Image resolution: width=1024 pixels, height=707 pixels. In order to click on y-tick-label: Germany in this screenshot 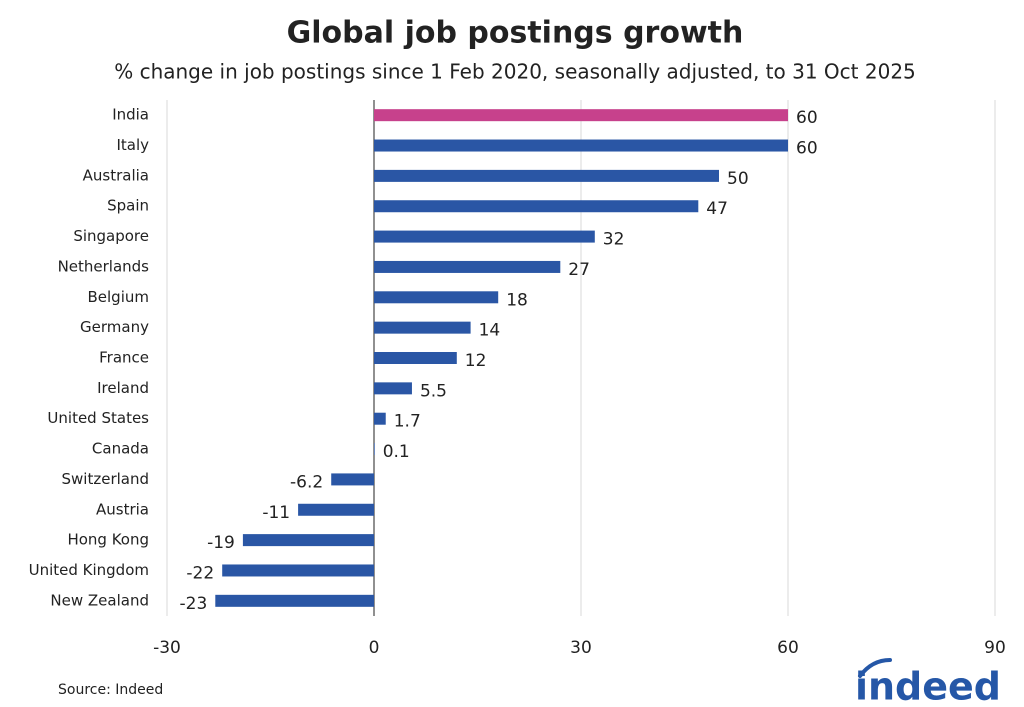, I will do `click(114, 327)`.